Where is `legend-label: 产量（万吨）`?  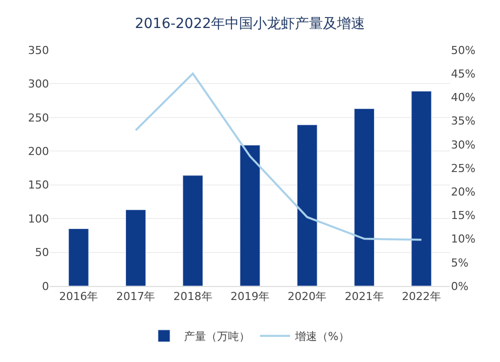
legend-label: 产量（万吨） is located at coordinates (217, 337).